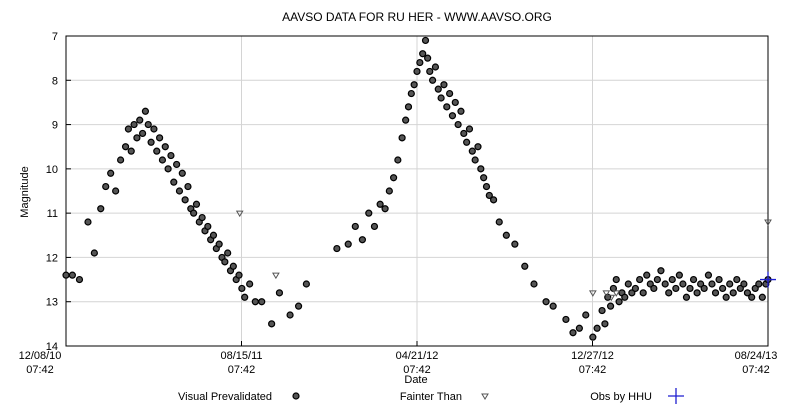 The width and height of the screenshot is (800, 410). What do you see at coordinates (55, 126) in the screenshot?
I see `y-tick-label: 9` at bounding box center [55, 126].